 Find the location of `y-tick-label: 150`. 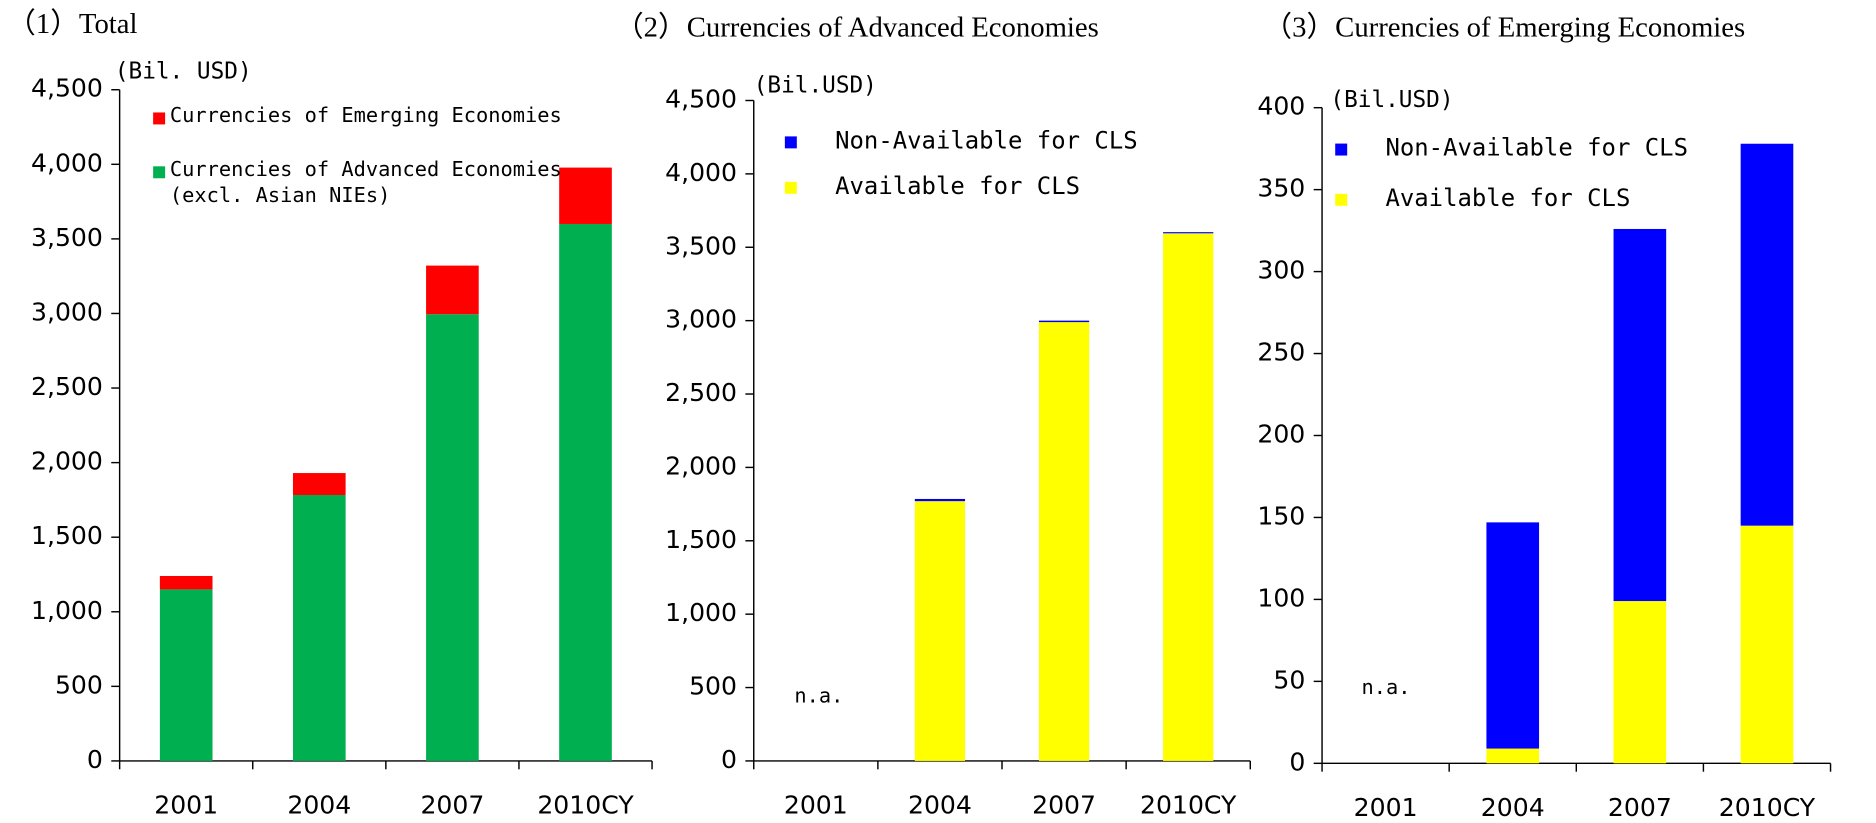

y-tick-label: 150 is located at coordinates (1281, 515).